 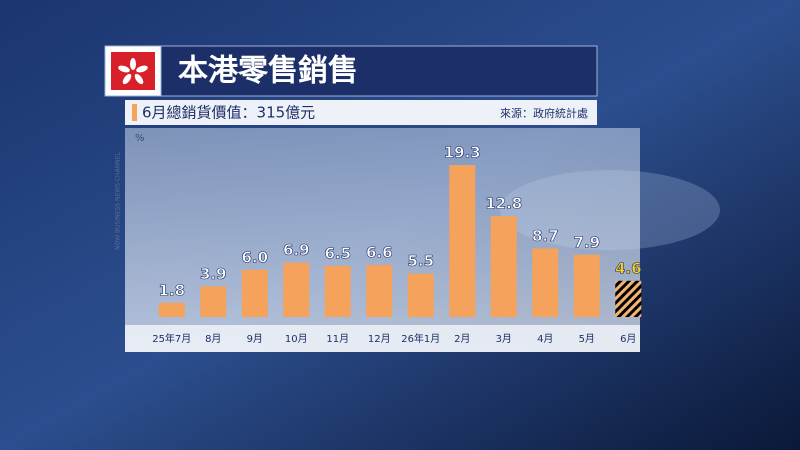 I want to click on flag, so click(x=133, y=71).